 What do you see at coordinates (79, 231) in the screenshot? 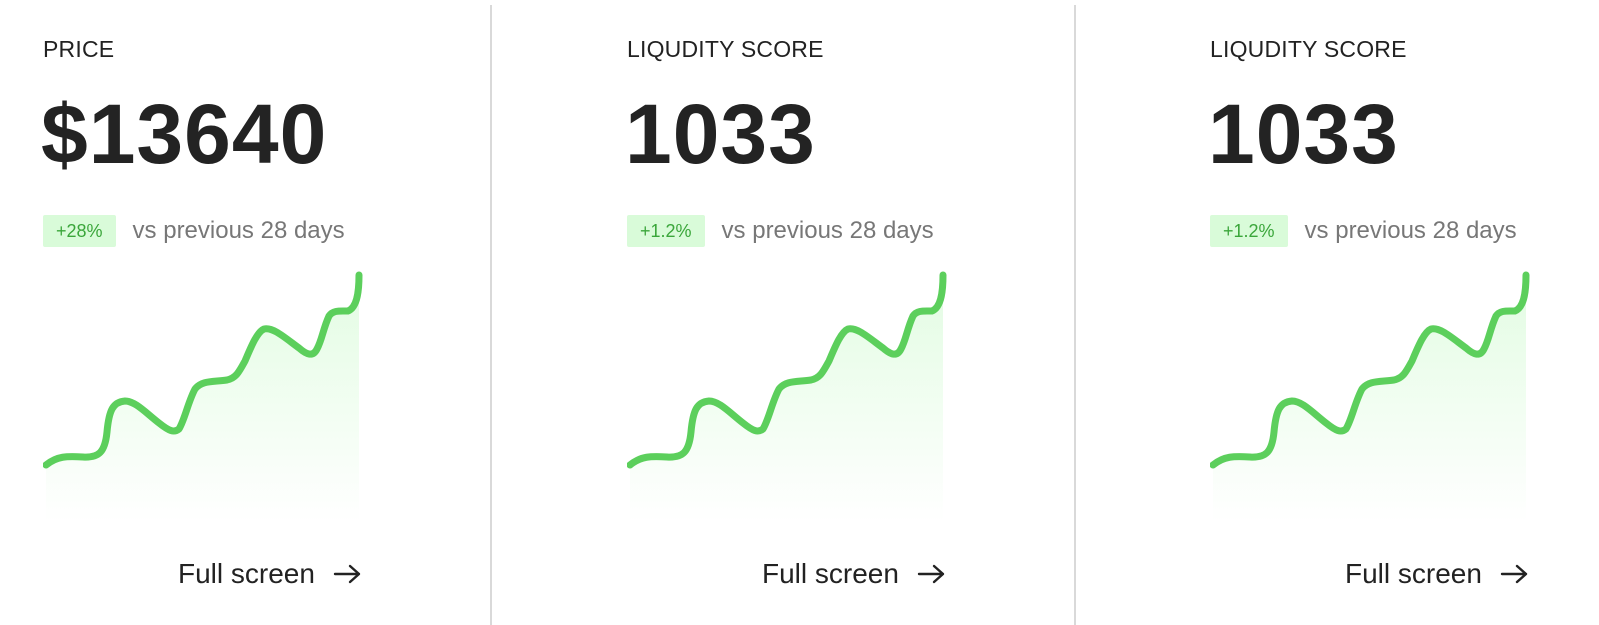
I see `delta-badge: +28%` at bounding box center [79, 231].